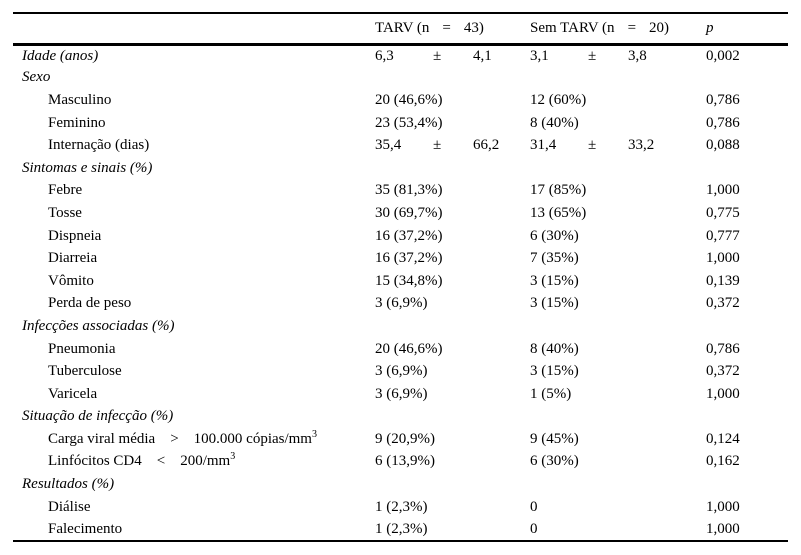 Image resolution: width=801 pixels, height=555 pixels. What do you see at coordinates (723, 212) in the screenshot?
I see `p-value: 0,775` at bounding box center [723, 212].